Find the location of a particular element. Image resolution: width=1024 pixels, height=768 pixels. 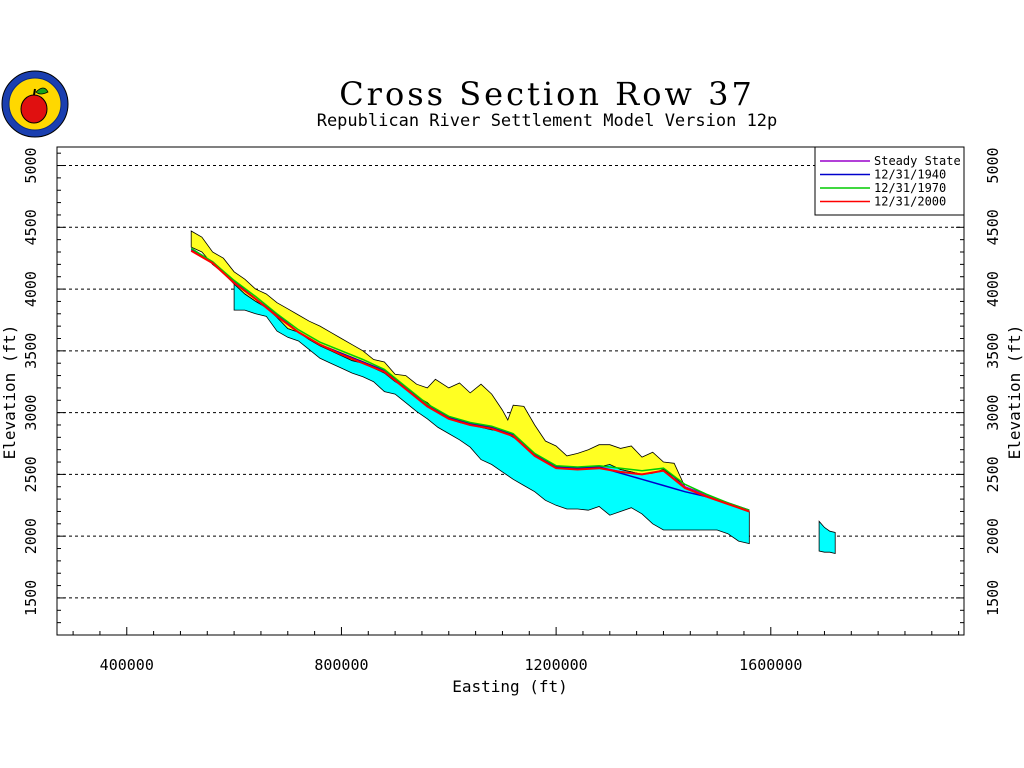

y-tick-label-right: 1500 is located at coordinates (993, 598).